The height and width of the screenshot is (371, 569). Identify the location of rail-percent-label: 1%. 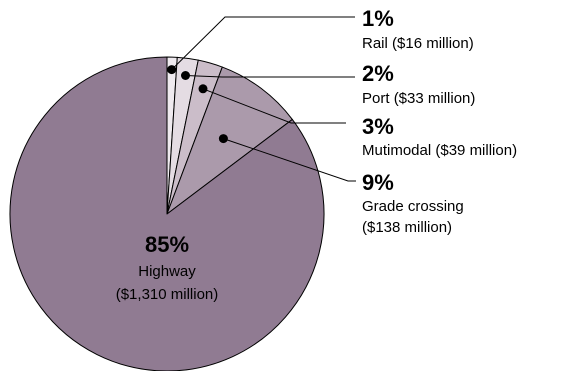
(378, 18).